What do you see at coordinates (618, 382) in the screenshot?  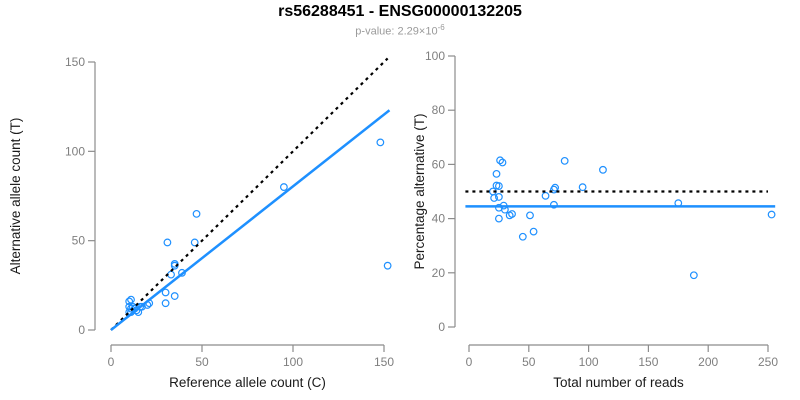 I see `x-axis-title: Total number of reads` at bounding box center [618, 382].